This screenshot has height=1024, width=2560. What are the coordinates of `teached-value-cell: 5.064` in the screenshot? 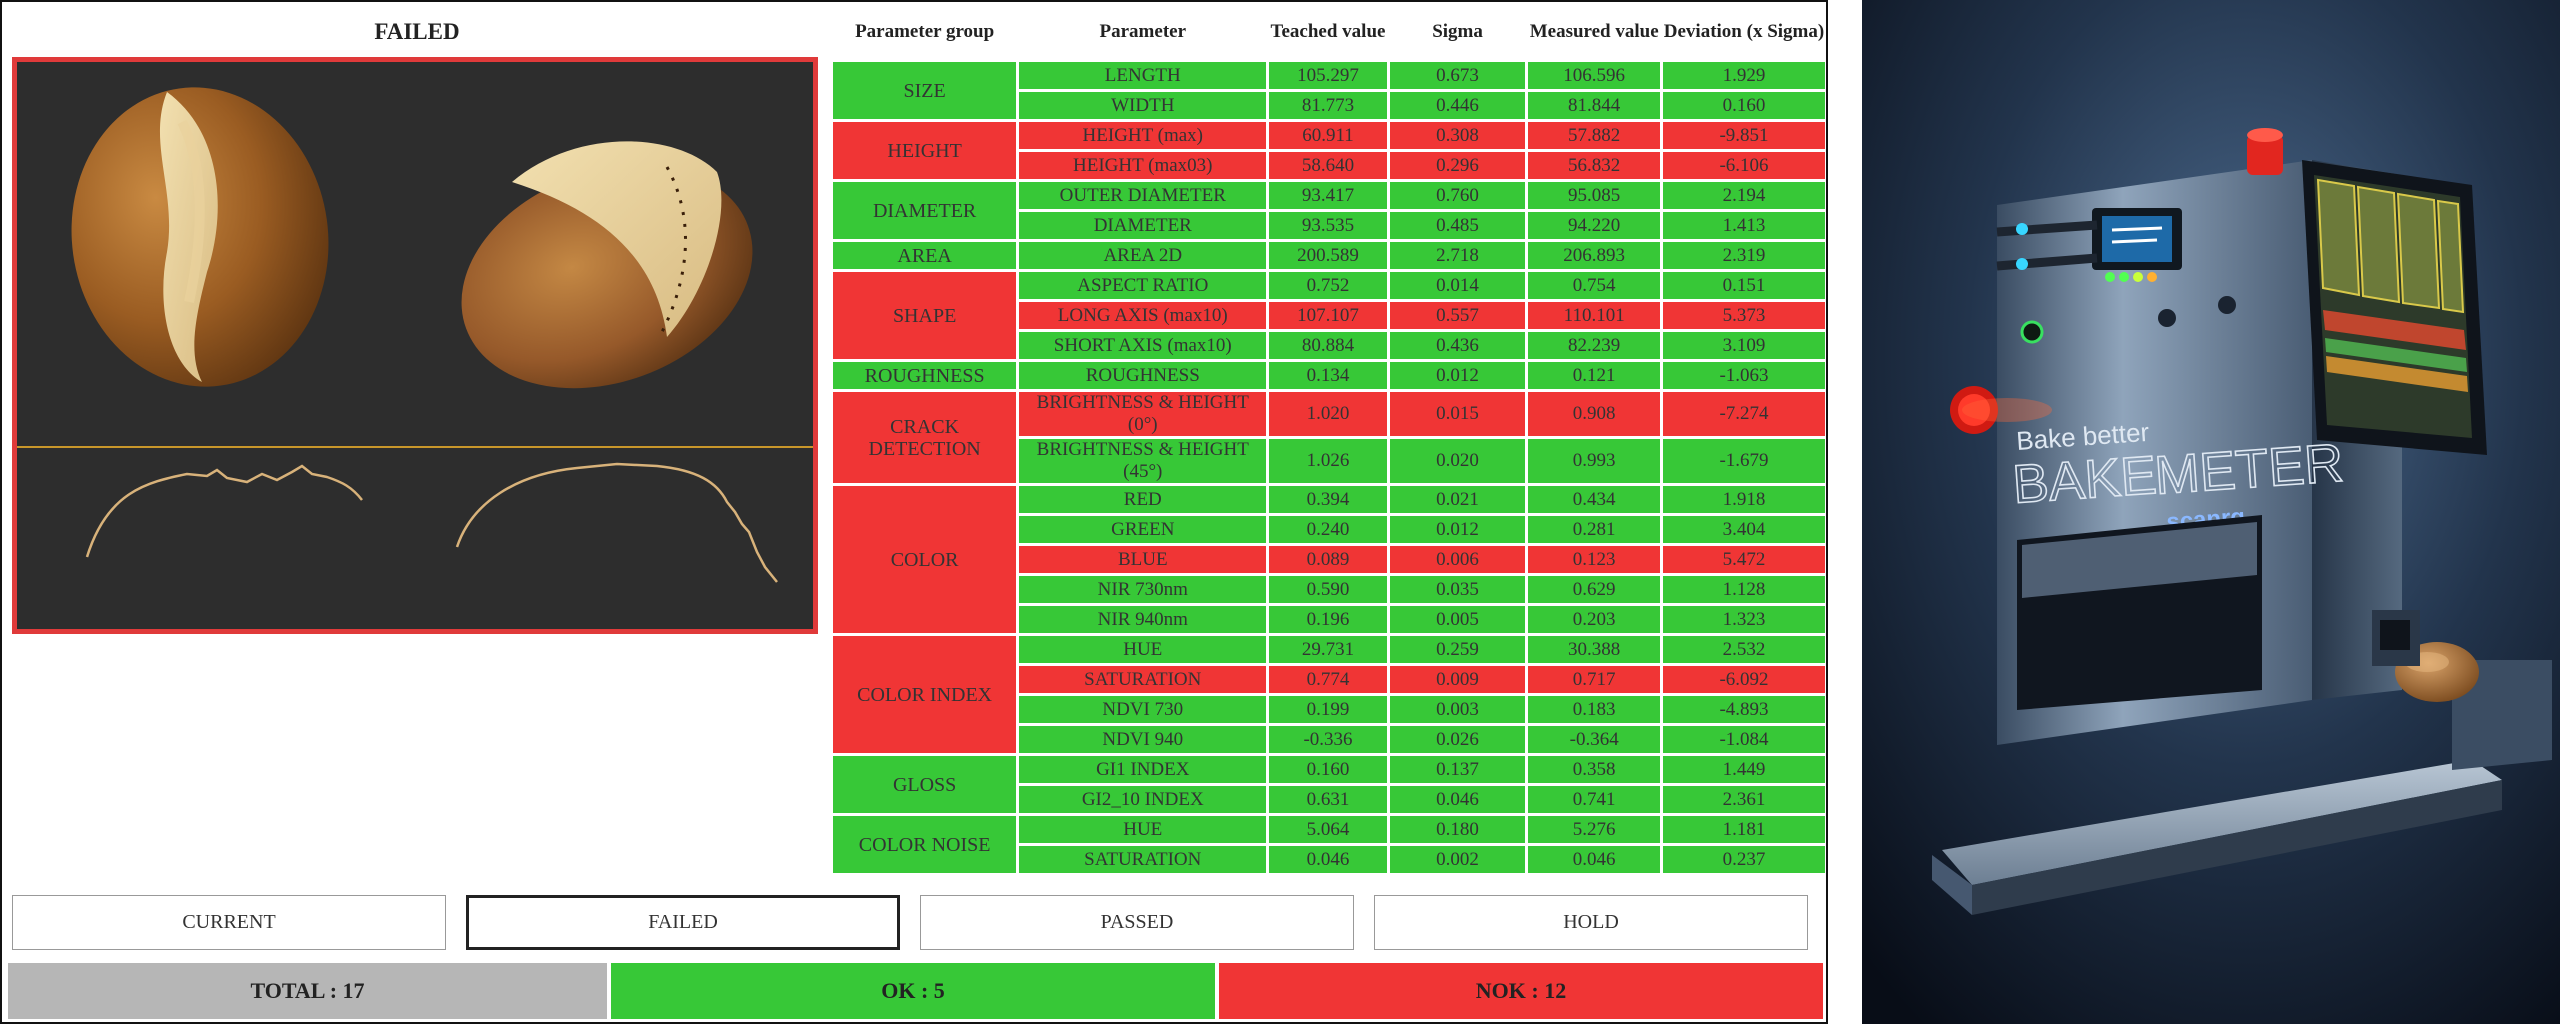 It's located at (1328, 829).